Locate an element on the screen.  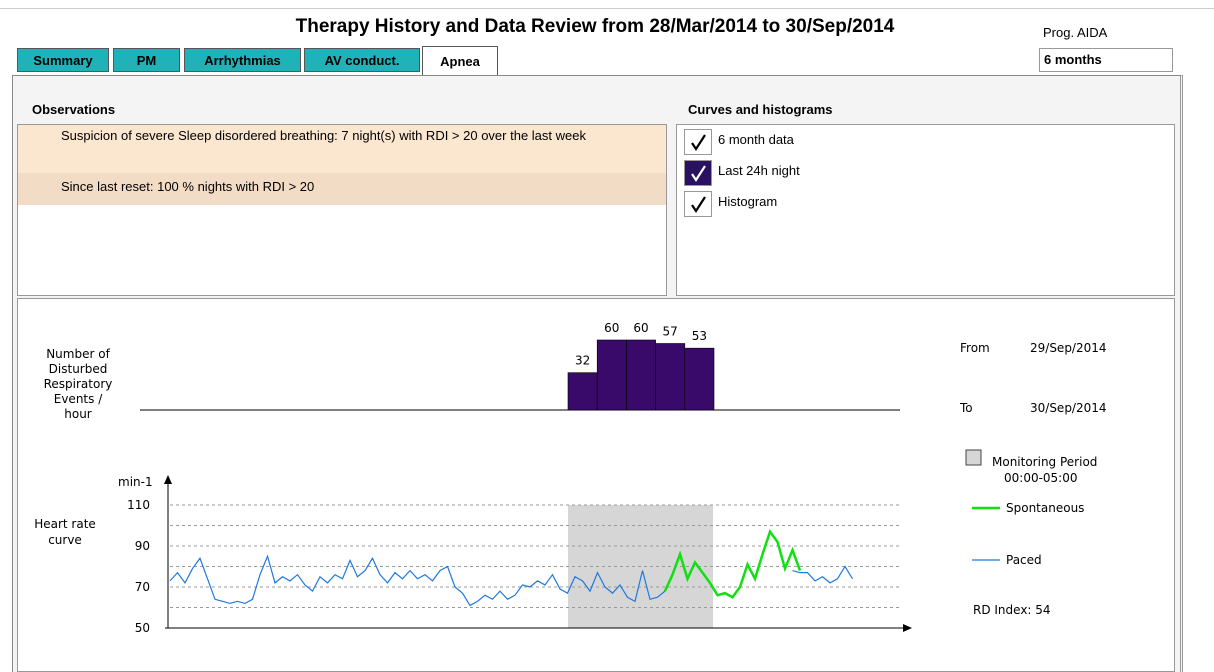
option: Last 24h night is located at coordinates (830, 173).